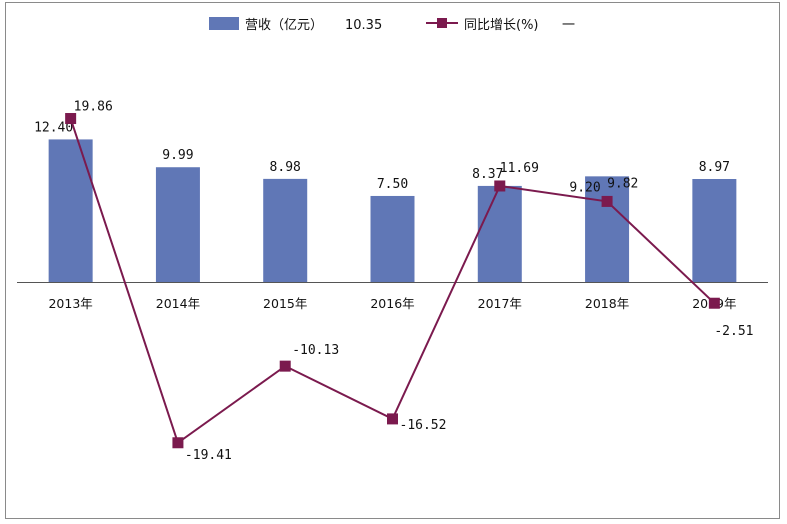 This screenshot has width=787, height=524. Describe the element at coordinates (177, 155) in the screenshot. I see `bar-value-label: 9.99` at that location.